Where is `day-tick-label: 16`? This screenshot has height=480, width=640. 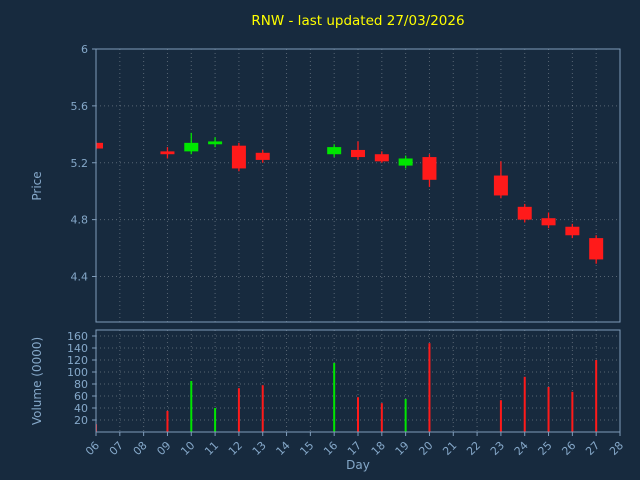 day-tick-label: 16 is located at coordinates (330, 448).